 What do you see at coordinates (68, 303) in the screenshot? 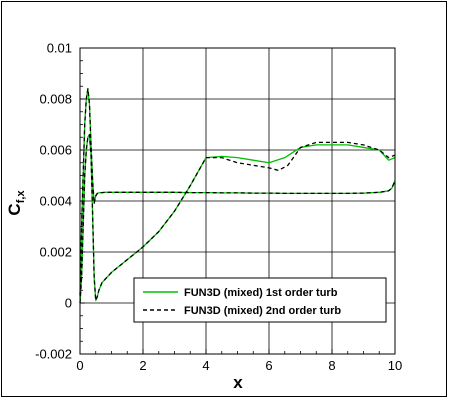
I see `y-tick-label: 0` at bounding box center [68, 303].